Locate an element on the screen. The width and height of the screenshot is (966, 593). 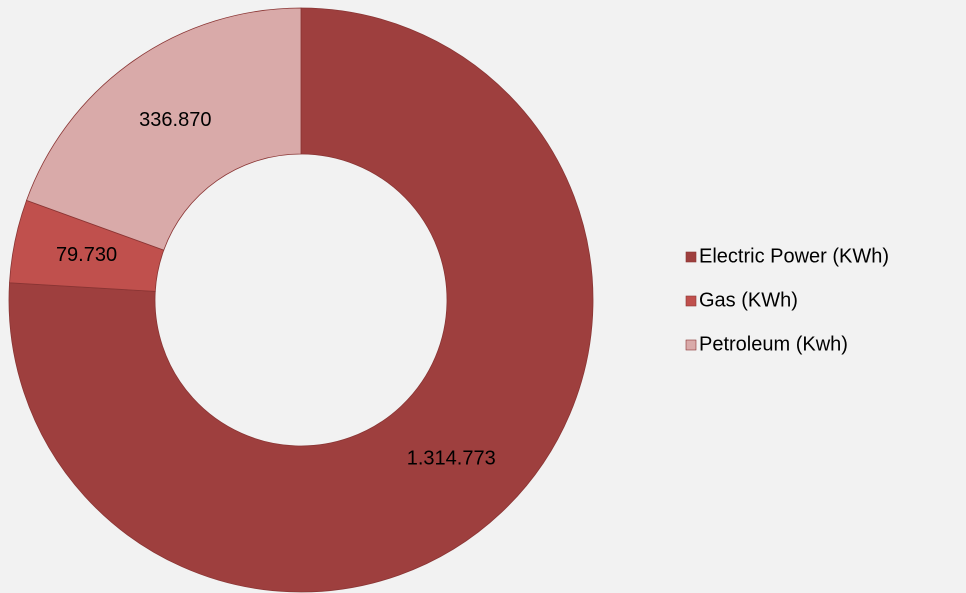
donut-segment is located at coordinates (164, 129).